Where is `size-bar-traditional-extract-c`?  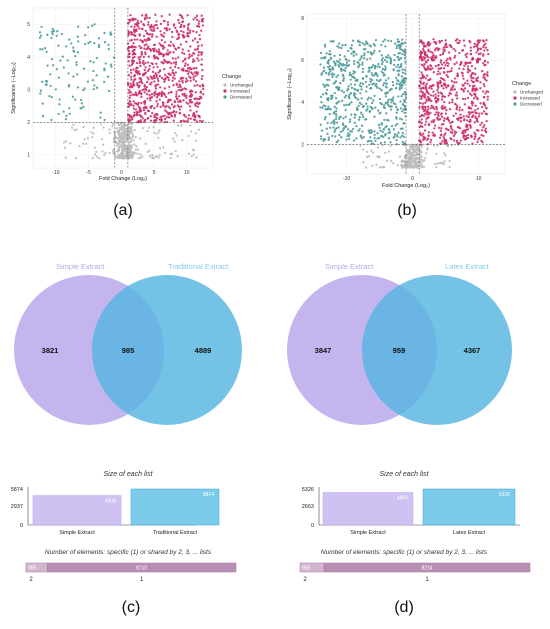 size-bar-traditional-extract-c is located at coordinates (175, 507).